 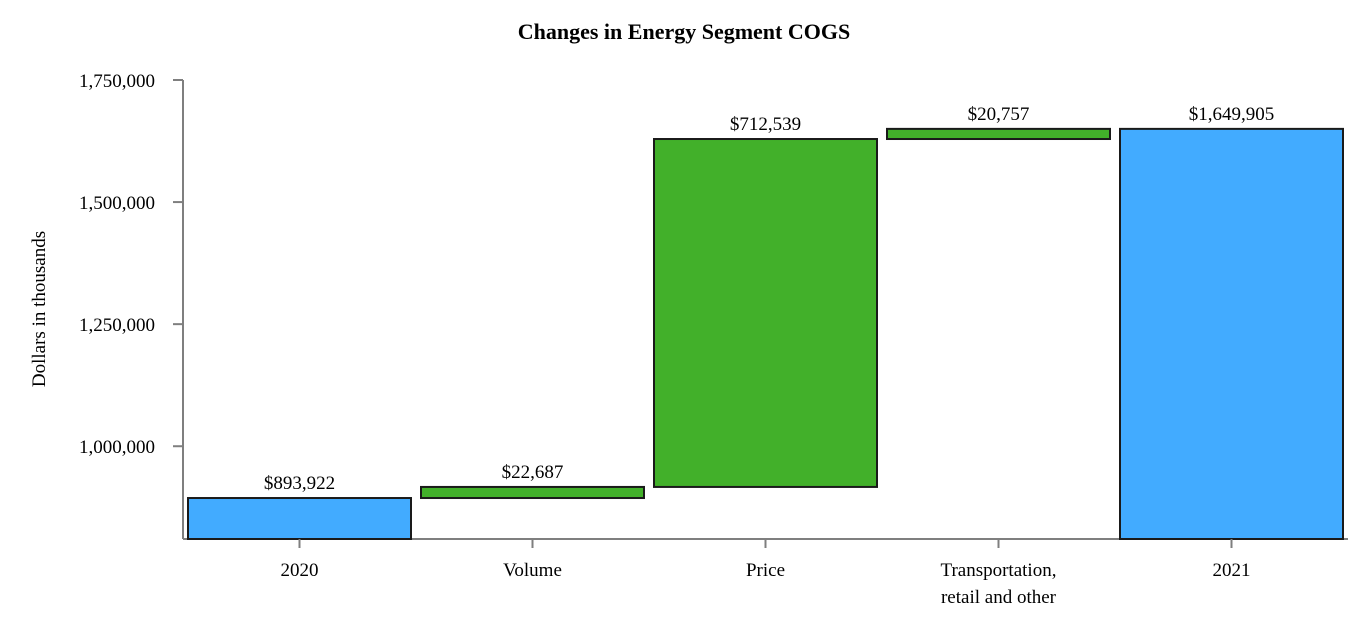 What do you see at coordinates (1232, 114) in the screenshot?
I see `bar-value-label: $1,649,905` at bounding box center [1232, 114].